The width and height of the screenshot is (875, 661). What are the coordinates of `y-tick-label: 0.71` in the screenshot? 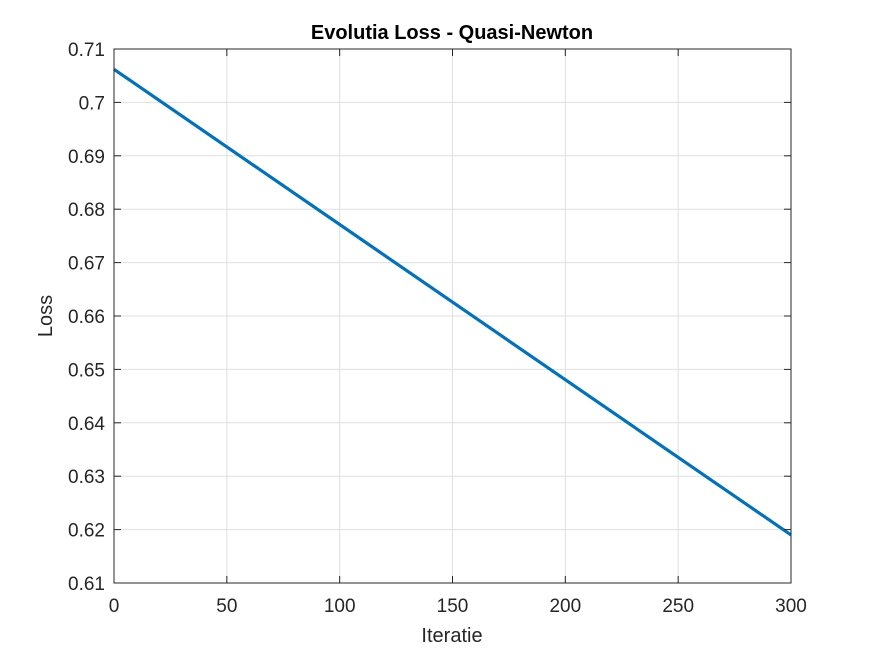 It's located at (86, 50).